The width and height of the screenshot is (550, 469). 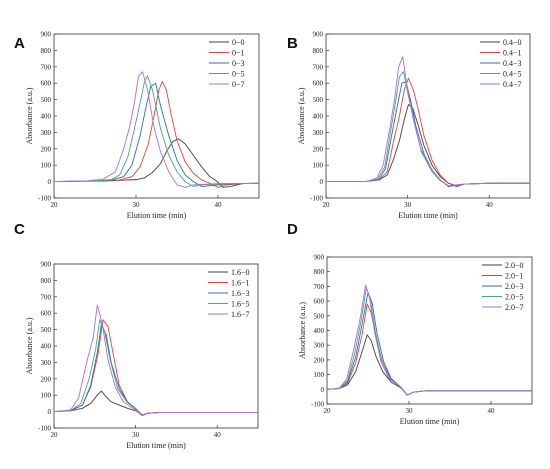 I want to click on legend-label: 0−1, so click(x=238, y=52).